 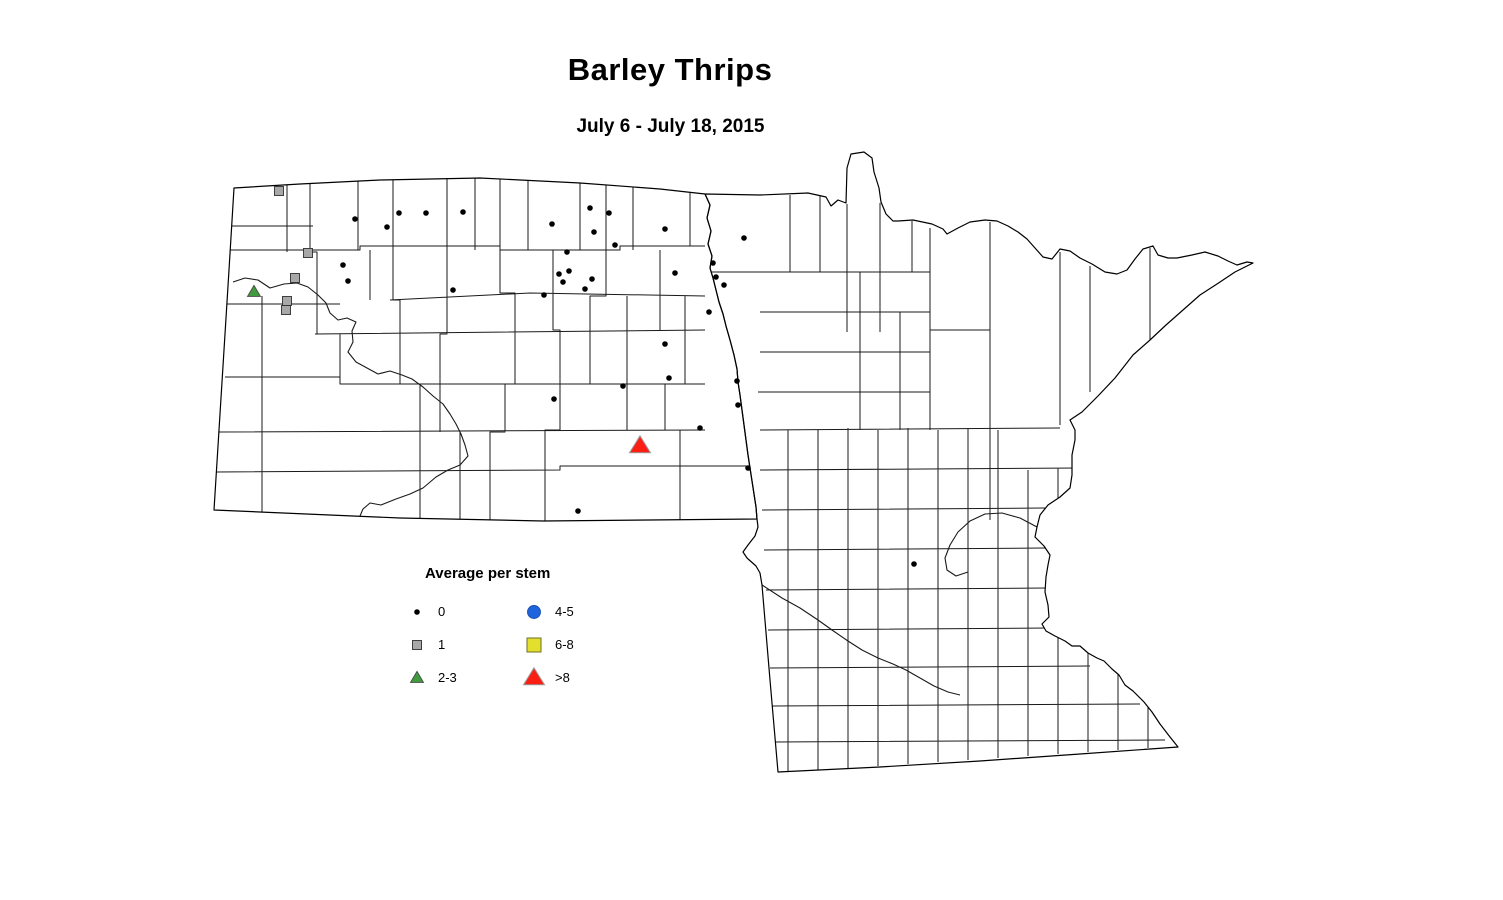 I want to click on north-dakota-county-lines, so click(x=486, y=349).